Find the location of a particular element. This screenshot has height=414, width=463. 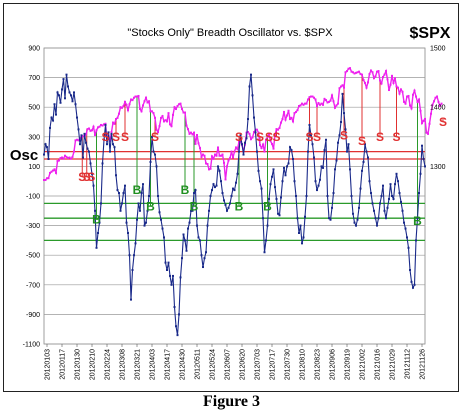

y2-tick-label: 1400 is located at coordinates (438, 108).